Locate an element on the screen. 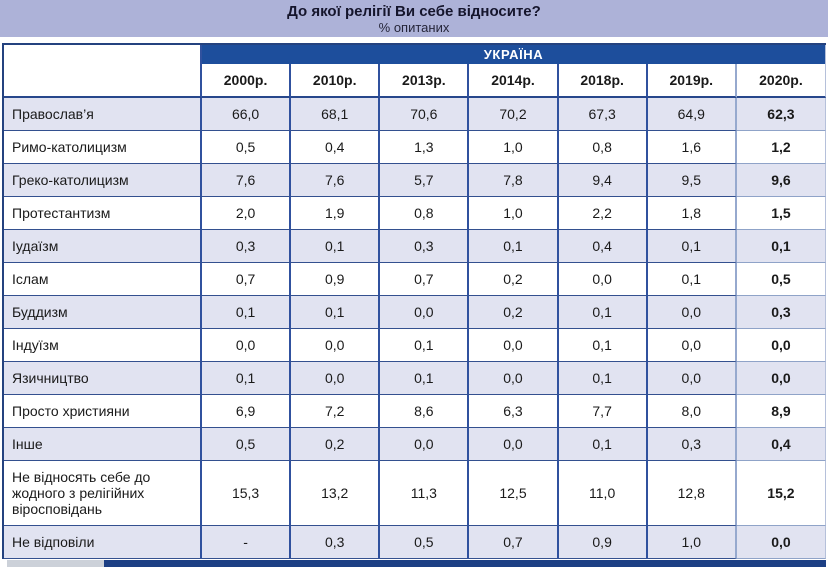 The width and height of the screenshot is (828, 569). year-header: 2020р. is located at coordinates (781, 81).